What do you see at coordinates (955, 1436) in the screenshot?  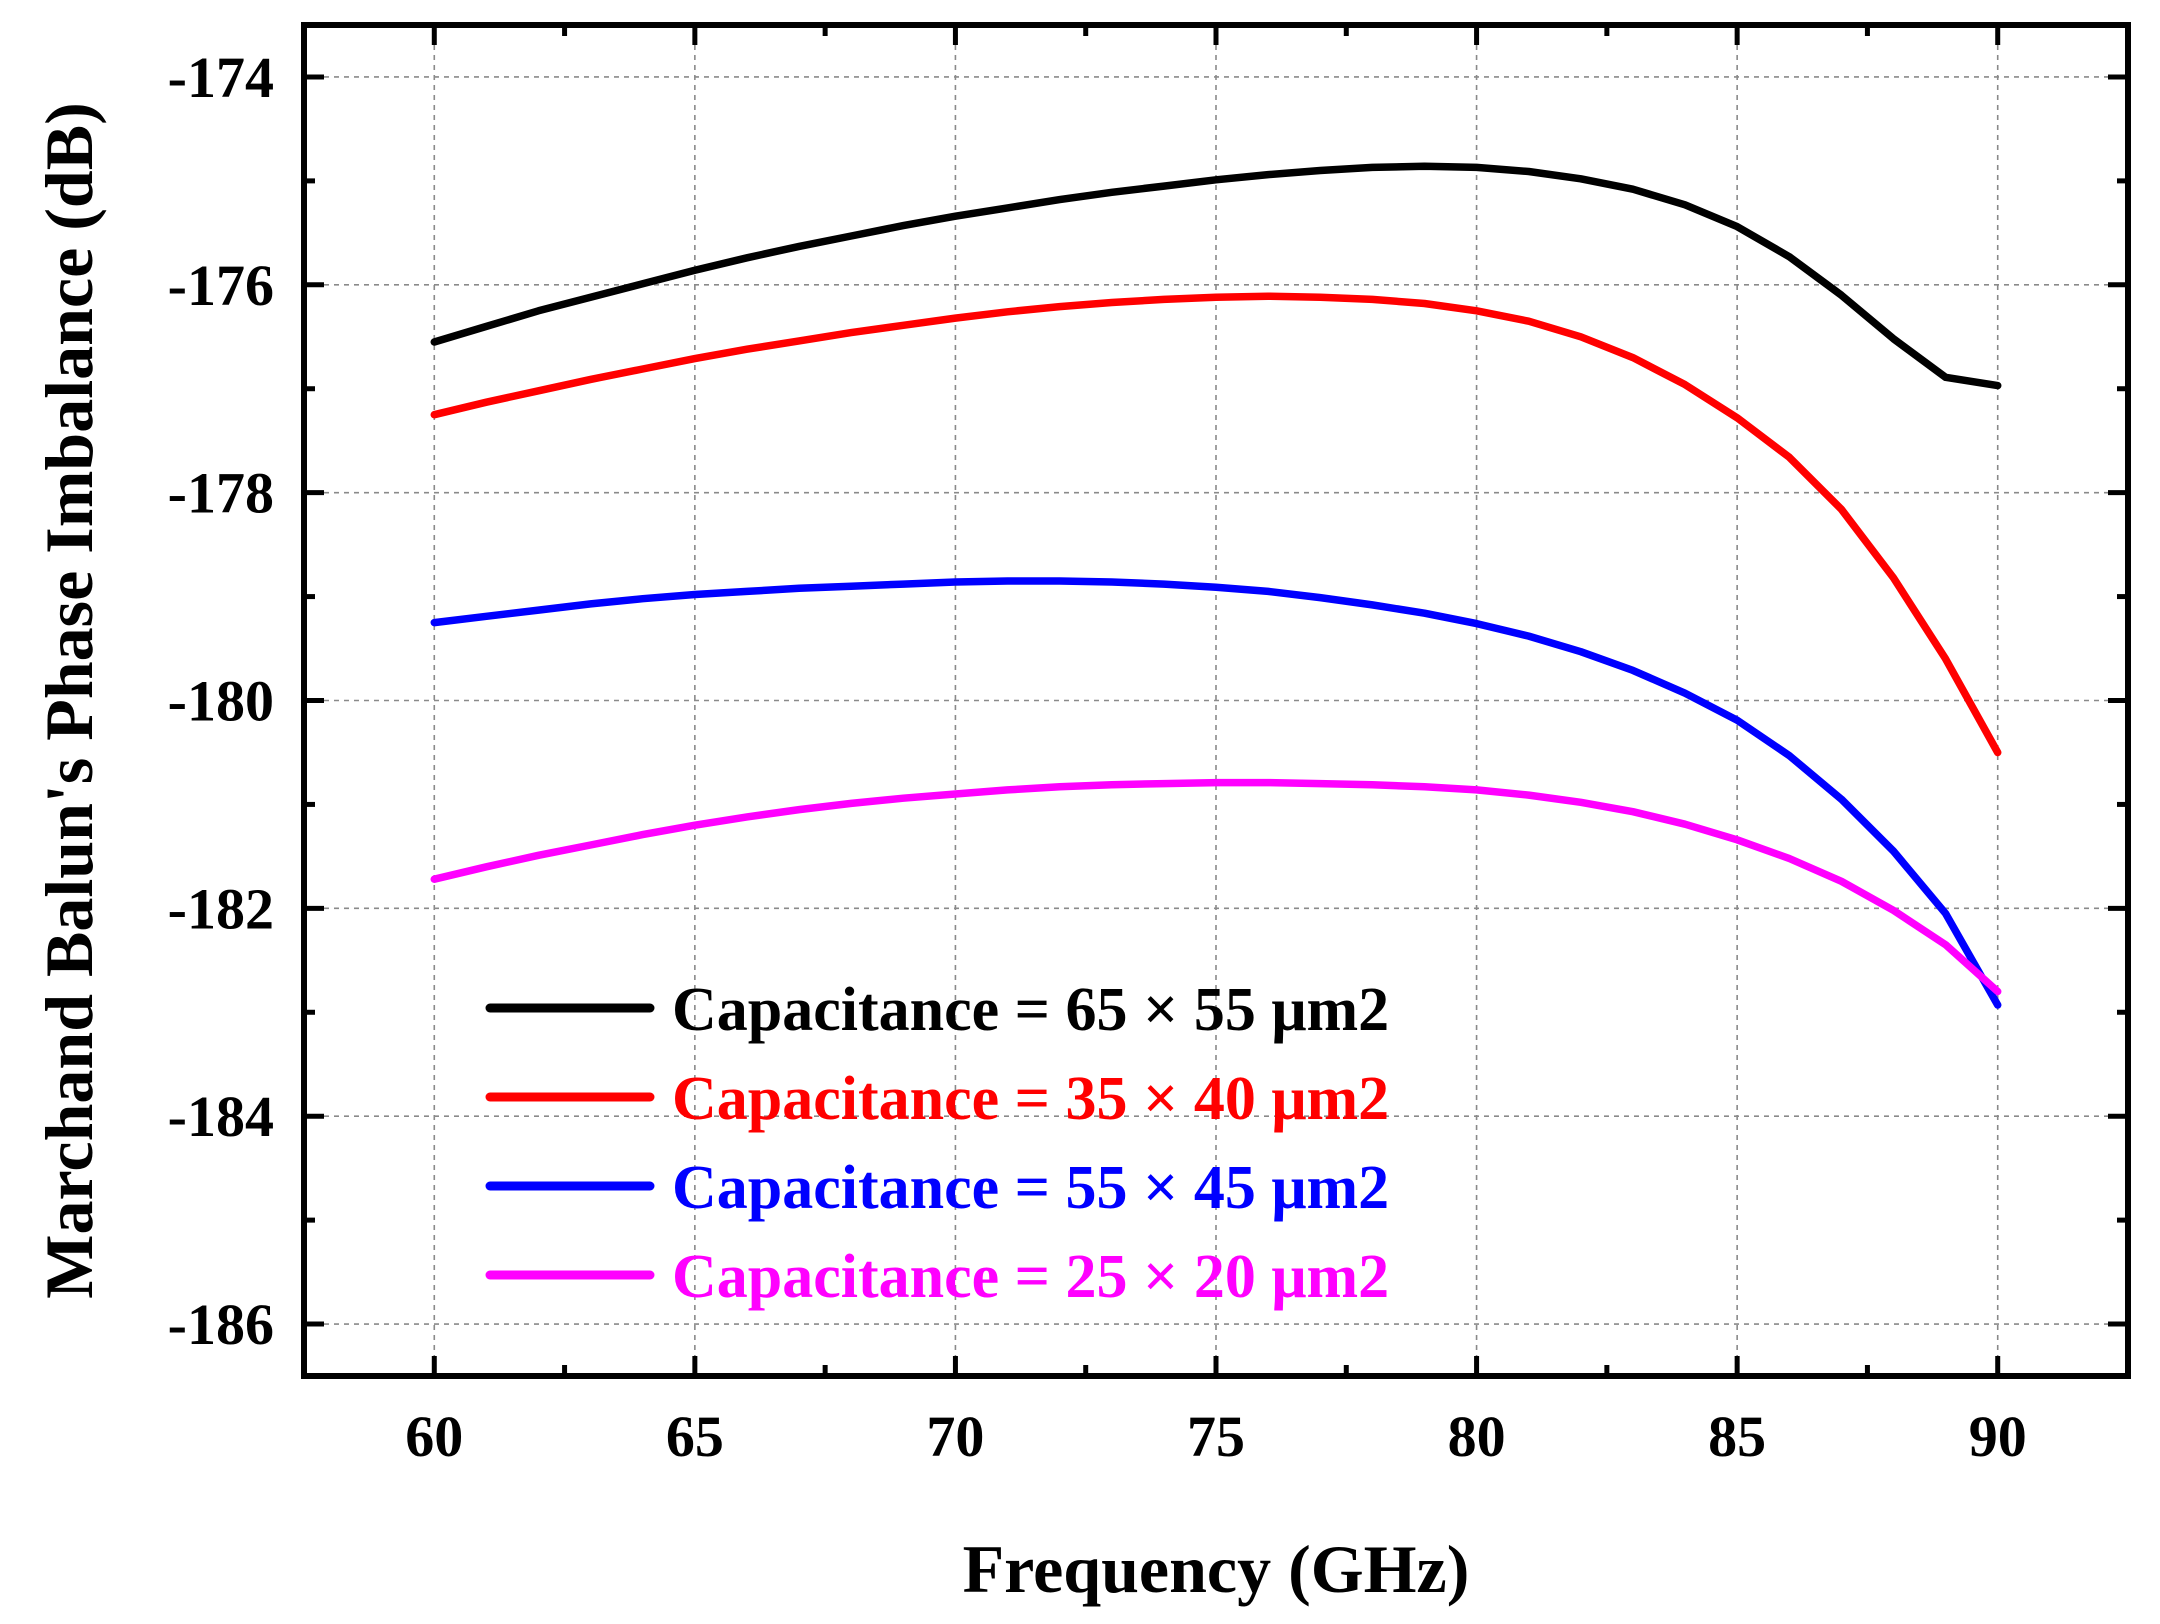 I see `x-tick-label: 70` at bounding box center [955, 1436].